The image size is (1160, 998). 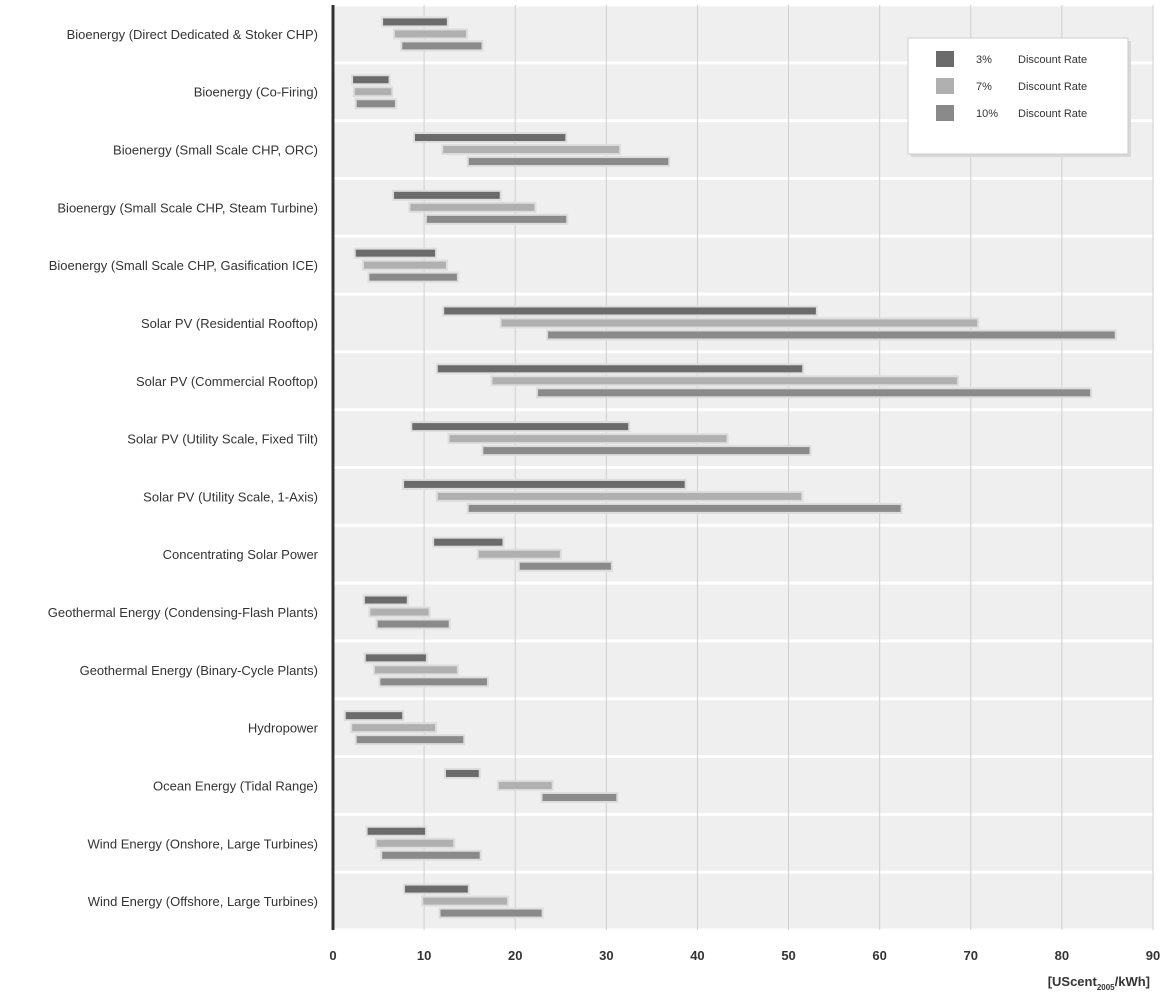 I want to click on category-label: Solar PV (Commercial Rooftop), so click(x=227, y=381).